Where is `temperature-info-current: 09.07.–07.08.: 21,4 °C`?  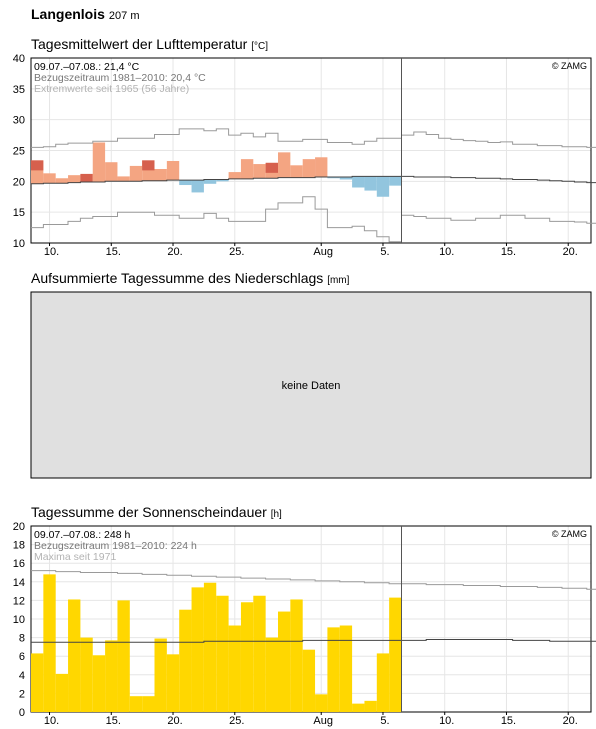 temperature-info-current: 09.07.–07.08.: 21,4 °C is located at coordinates (87, 67).